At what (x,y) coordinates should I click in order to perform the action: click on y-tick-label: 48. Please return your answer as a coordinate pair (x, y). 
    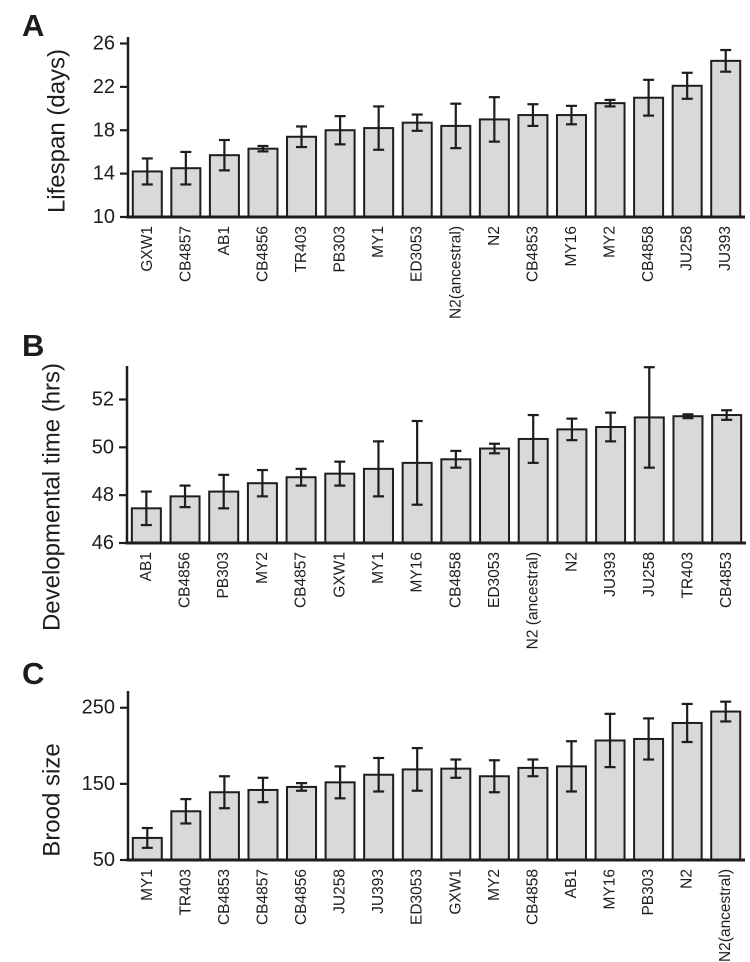
    Looking at the image, I should click on (103, 495).